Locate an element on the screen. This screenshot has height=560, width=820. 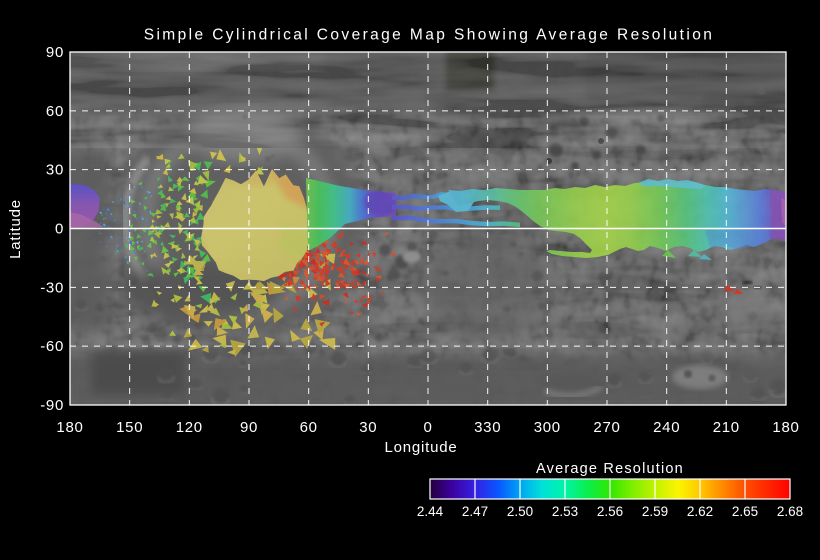
svg-text: 2.56 is located at coordinates (610, 511).